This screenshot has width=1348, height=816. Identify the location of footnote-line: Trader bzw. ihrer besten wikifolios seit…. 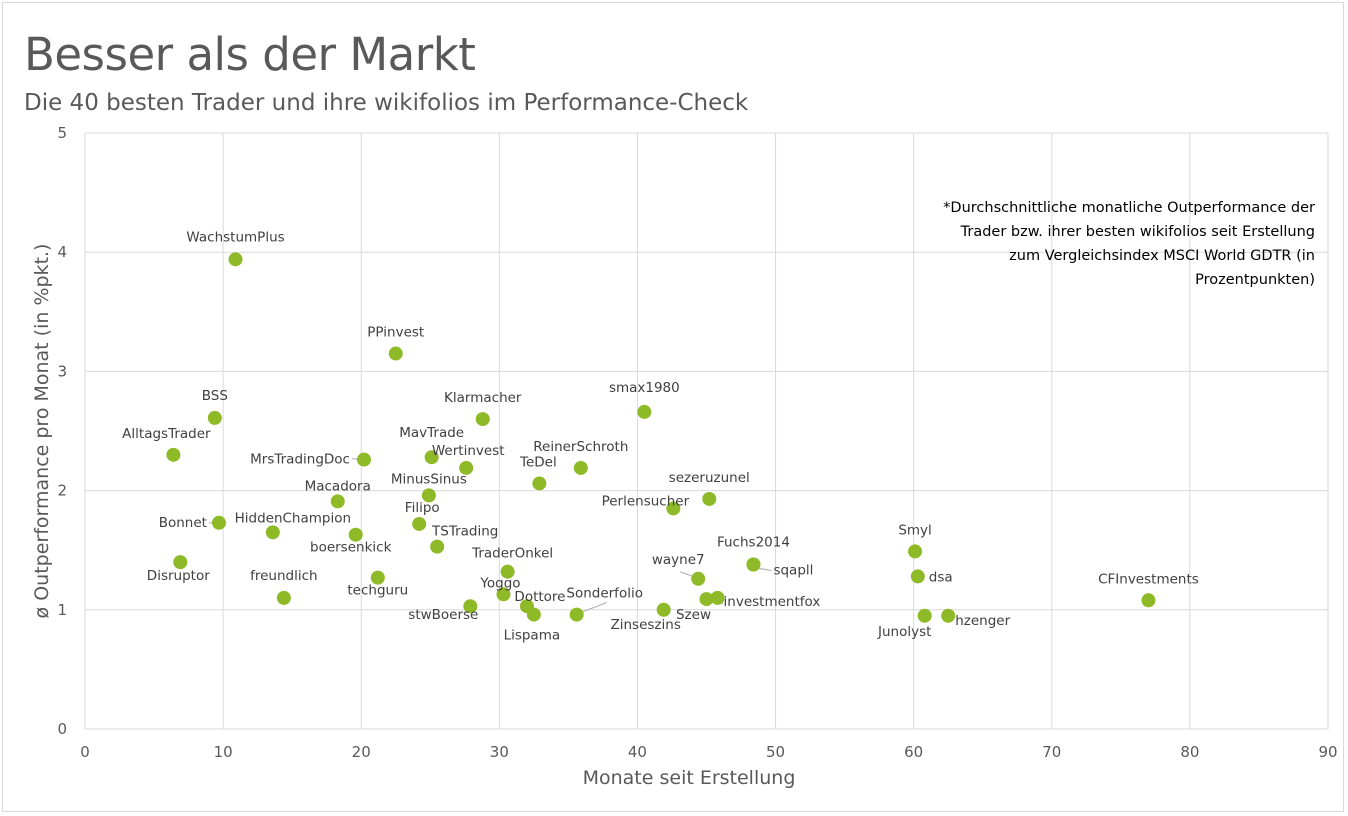
(1137, 232).